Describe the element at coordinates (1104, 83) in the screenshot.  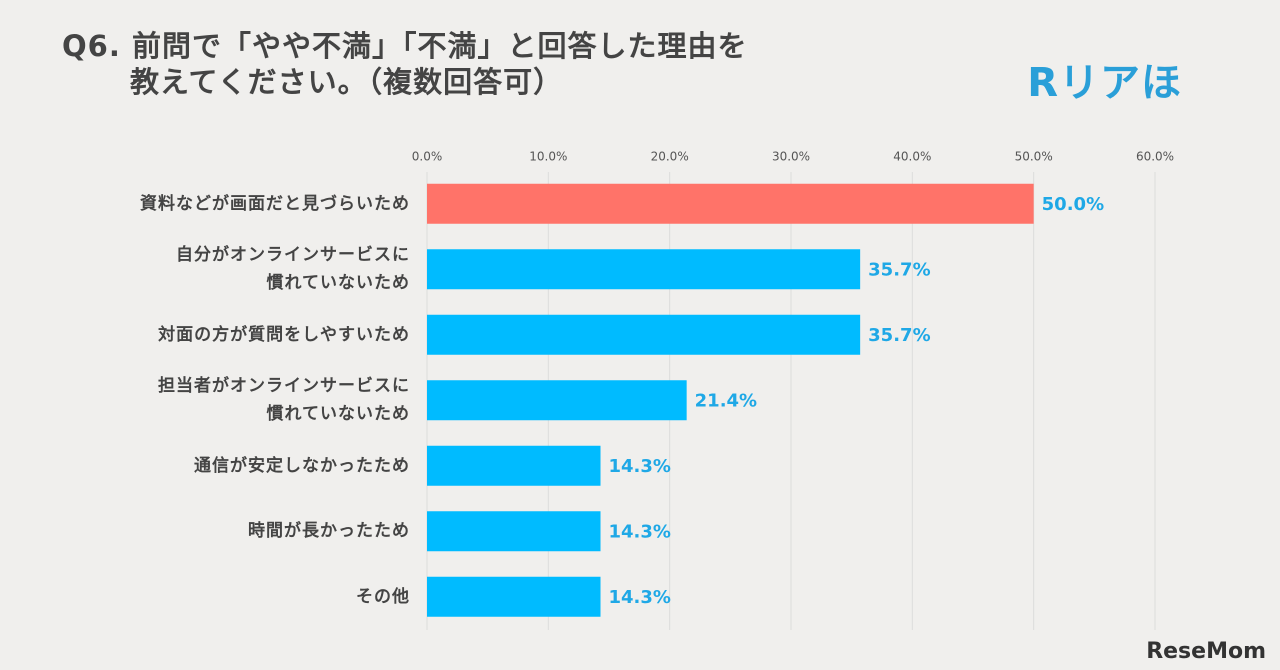
I see `logo: Rリアほ` at that location.